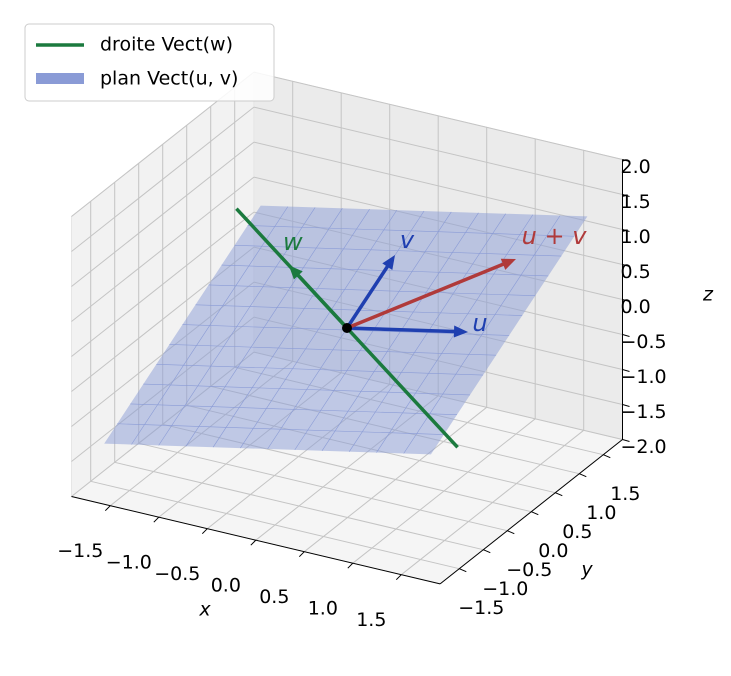 The height and width of the screenshot is (676, 731). What do you see at coordinates (204, 610) in the screenshot?
I see `x-axis-label: x` at bounding box center [204, 610].